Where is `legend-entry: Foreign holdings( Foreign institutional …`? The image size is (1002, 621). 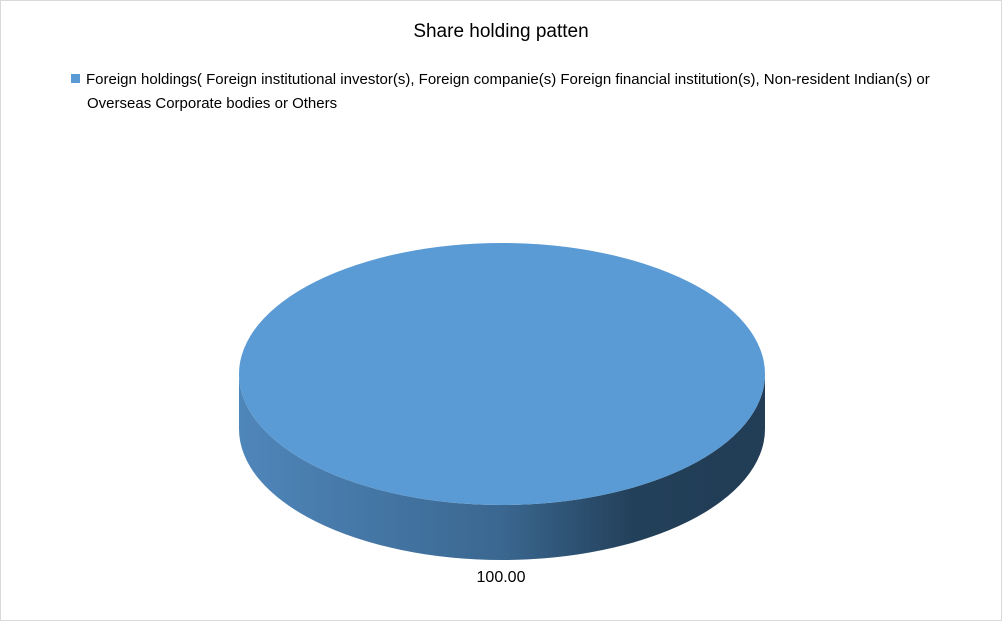
legend-entry: Foreign holdings( Foreign institutional … is located at coordinates (508, 91).